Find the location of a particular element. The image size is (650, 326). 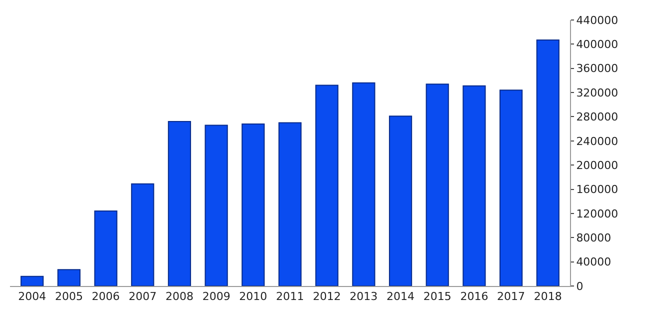

x-tick-label: 2013 is located at coordinates (364, 297).